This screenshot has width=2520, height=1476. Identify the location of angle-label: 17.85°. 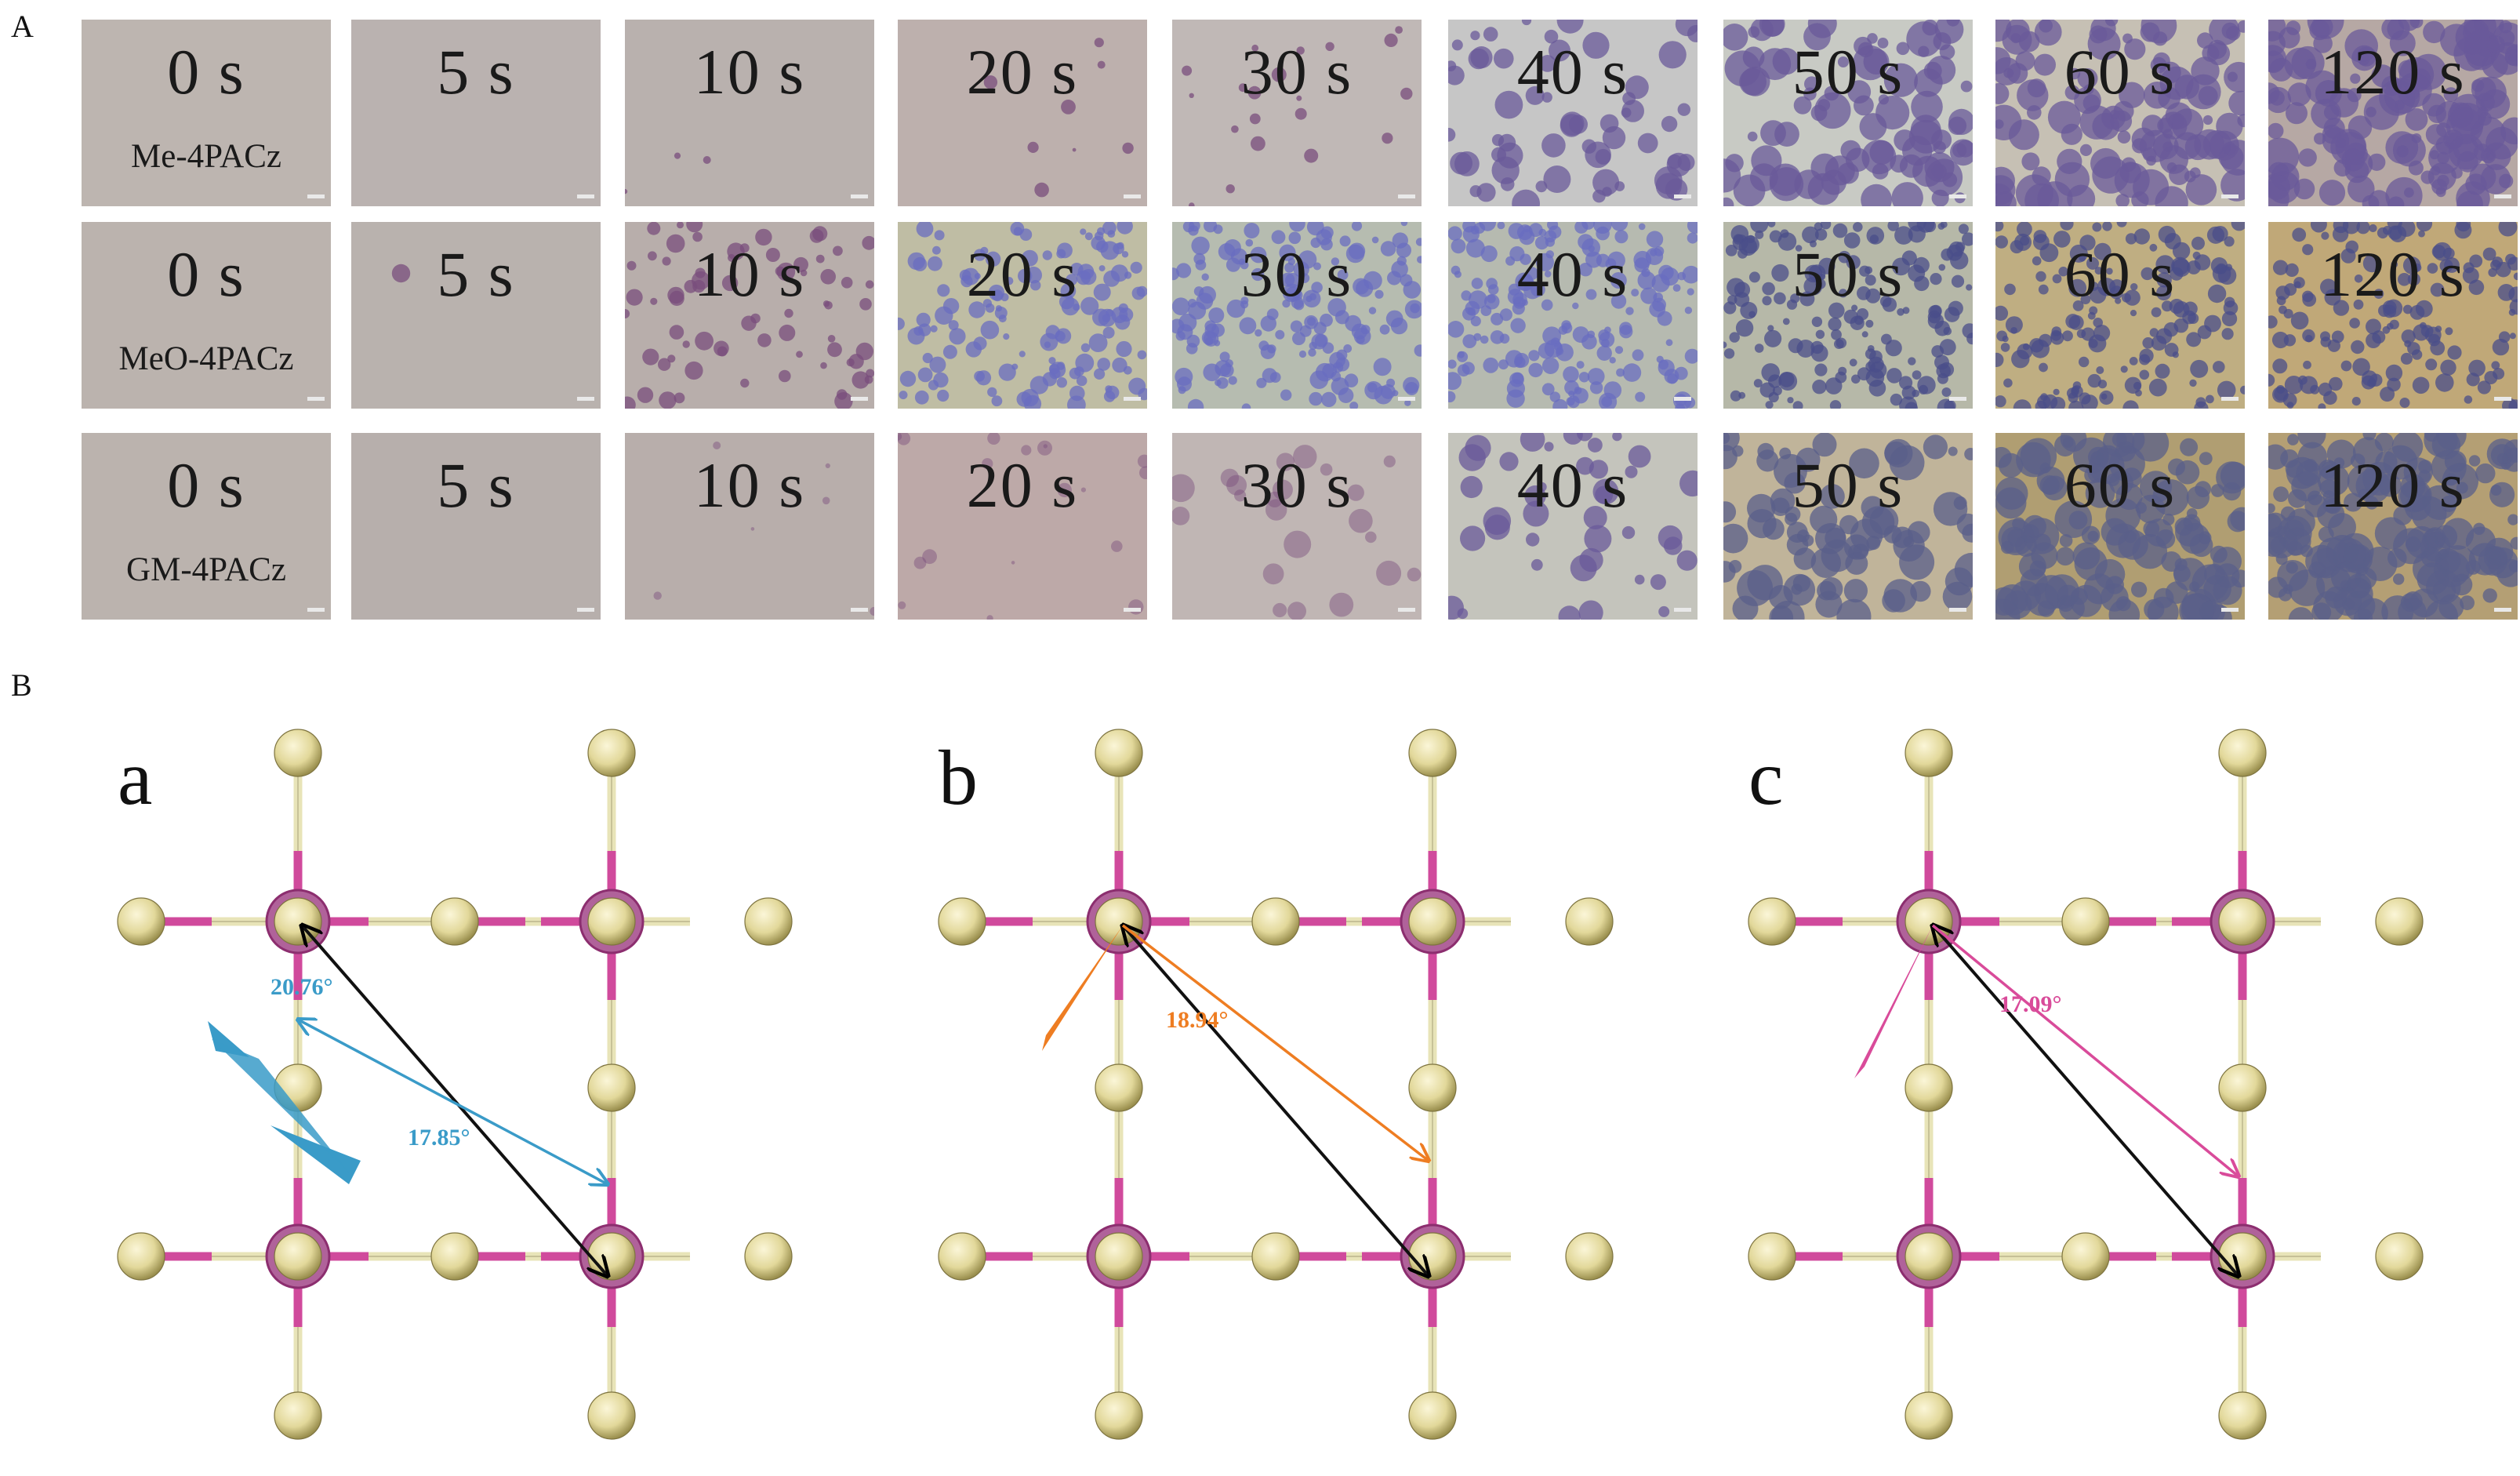
(439, 1138).